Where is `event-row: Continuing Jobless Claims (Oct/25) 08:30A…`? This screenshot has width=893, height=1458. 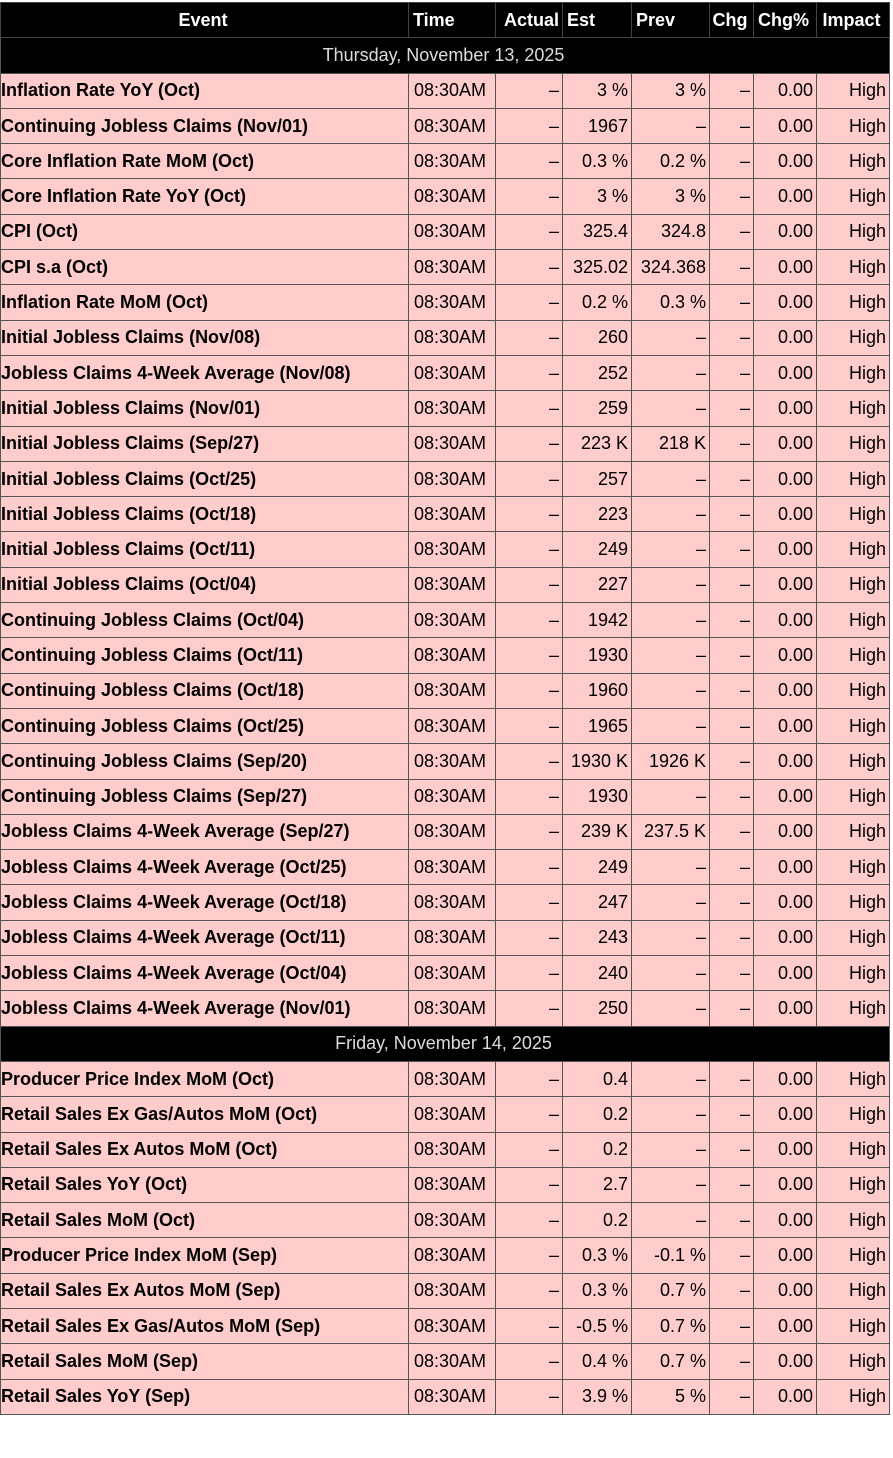 event-row: Continuing Jobless Claims (Oct/25) 08:30A… is located at coordinates (445, 726).